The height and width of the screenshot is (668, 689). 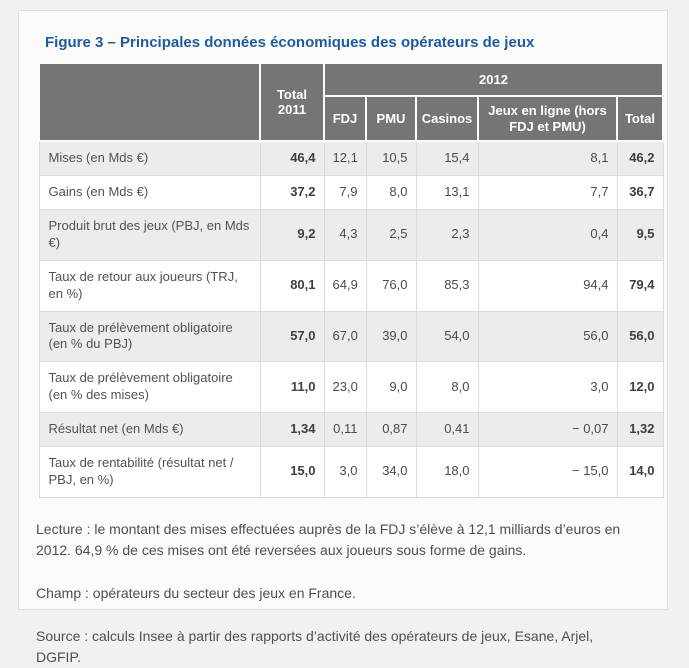 What do you see at coordinates (640, 429) in the screenshot?
I see `cell-total-2012: 1,32` at bounding box center [640, 429].